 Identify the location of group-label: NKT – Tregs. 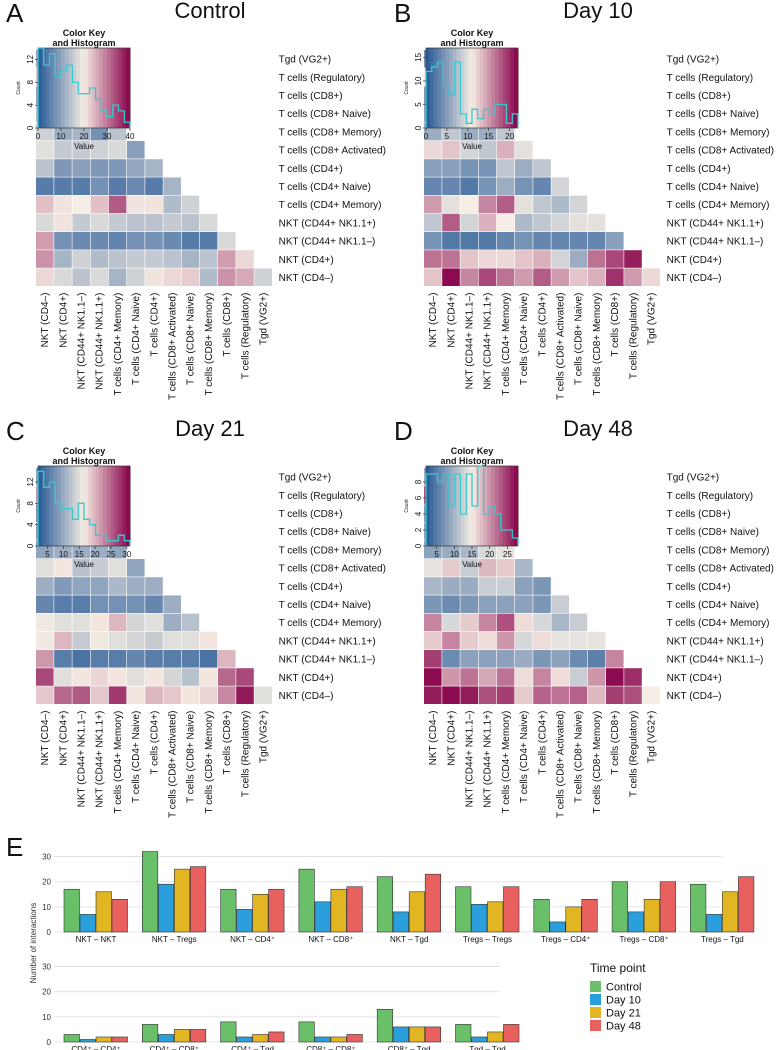
(174, 939).